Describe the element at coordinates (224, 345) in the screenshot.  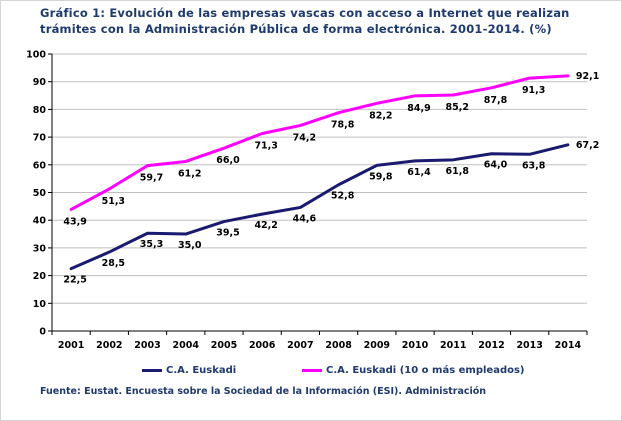
I see `x-tick-label: 2005` at that location.